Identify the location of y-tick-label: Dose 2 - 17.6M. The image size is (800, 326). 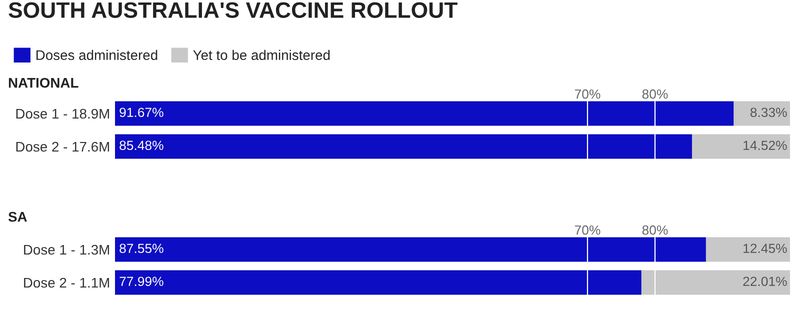
(63, 147).